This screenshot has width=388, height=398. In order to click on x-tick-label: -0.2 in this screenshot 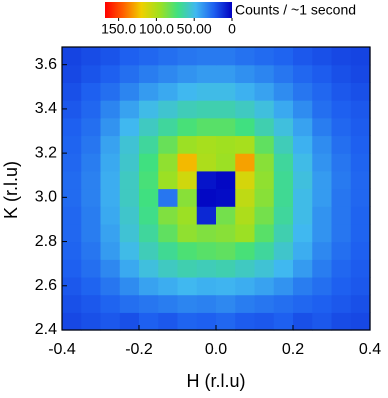, I will do `click(139, 349)`.